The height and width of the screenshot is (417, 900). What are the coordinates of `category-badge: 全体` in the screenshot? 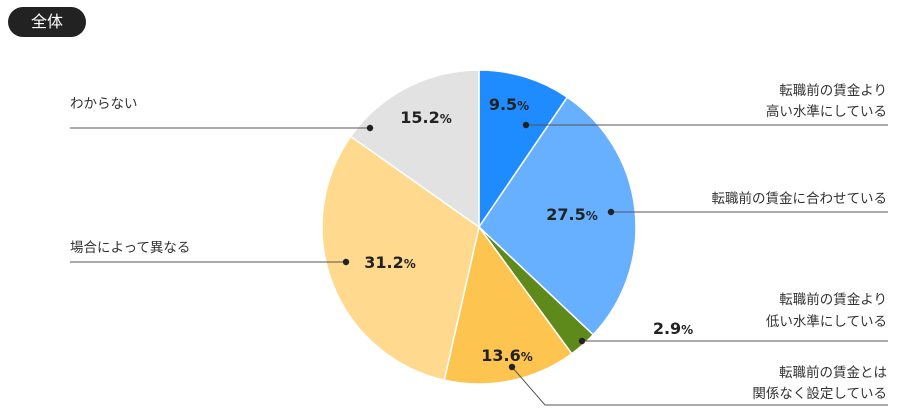 It's located at (47, 22).